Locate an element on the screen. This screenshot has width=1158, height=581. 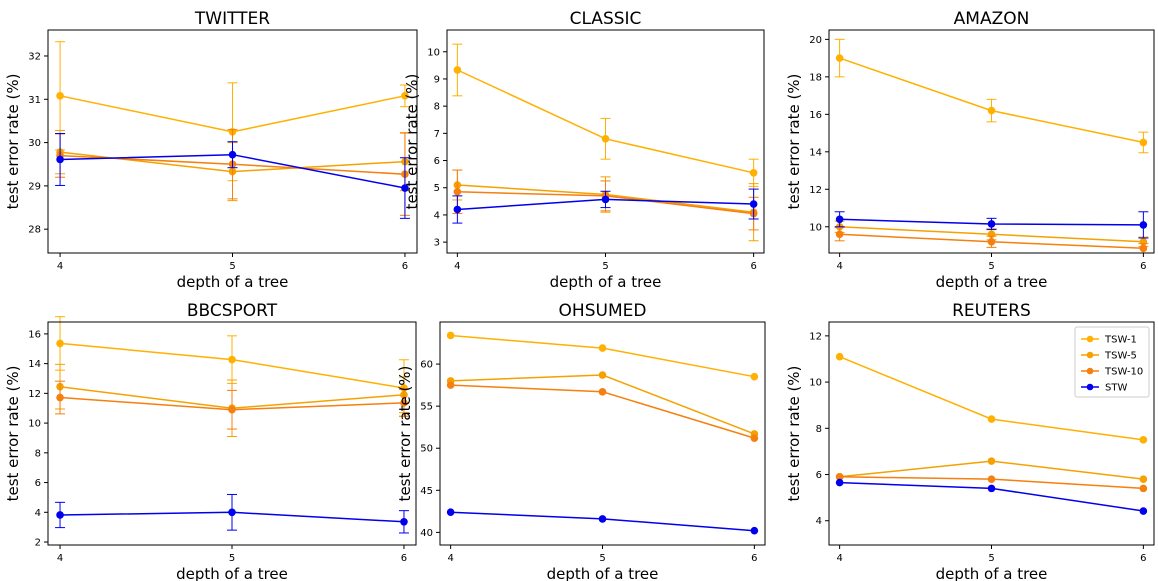
subplot-title: AMAZON is located at coordinates (992, 19).